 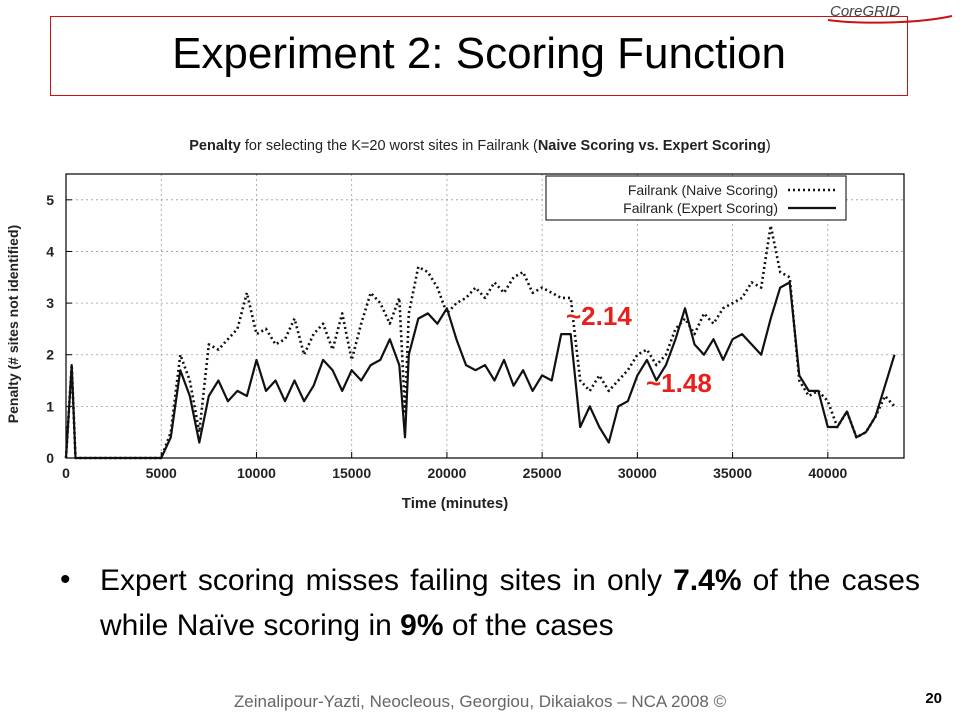 I want to click on x-tick-label: 40000, so click(x=827, y=473).